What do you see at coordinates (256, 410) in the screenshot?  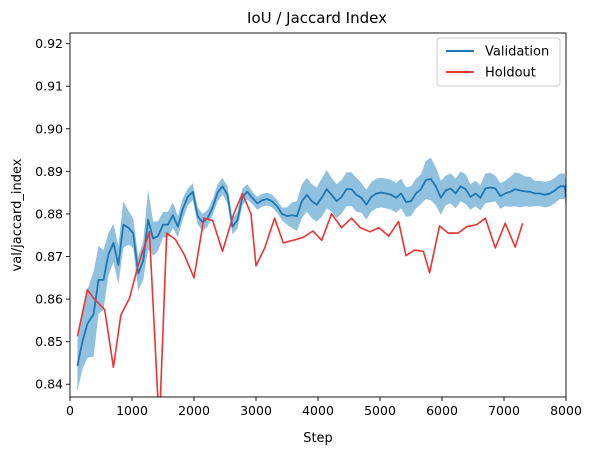 I see `x-tick-label: 3000` at bounding box center [256, 410].